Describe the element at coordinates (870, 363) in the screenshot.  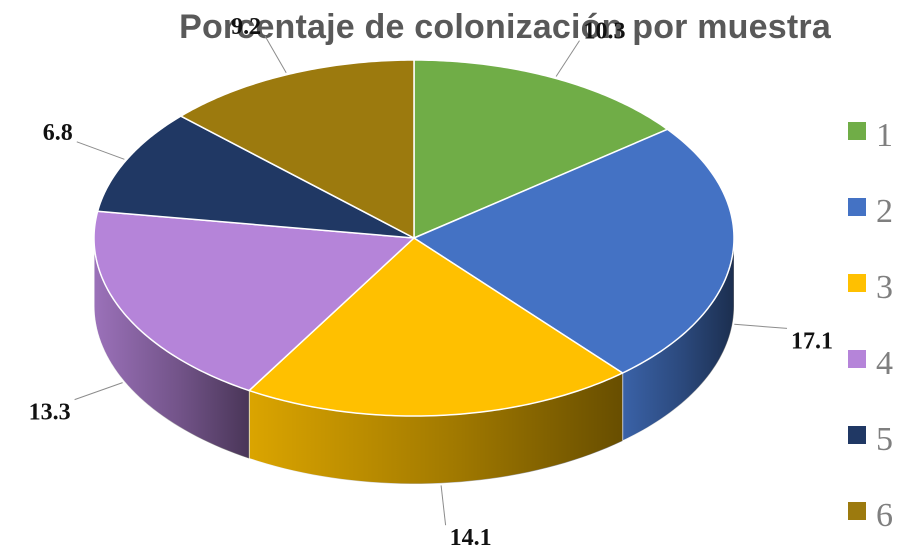
I see `legend-item-4: 4` at that location.